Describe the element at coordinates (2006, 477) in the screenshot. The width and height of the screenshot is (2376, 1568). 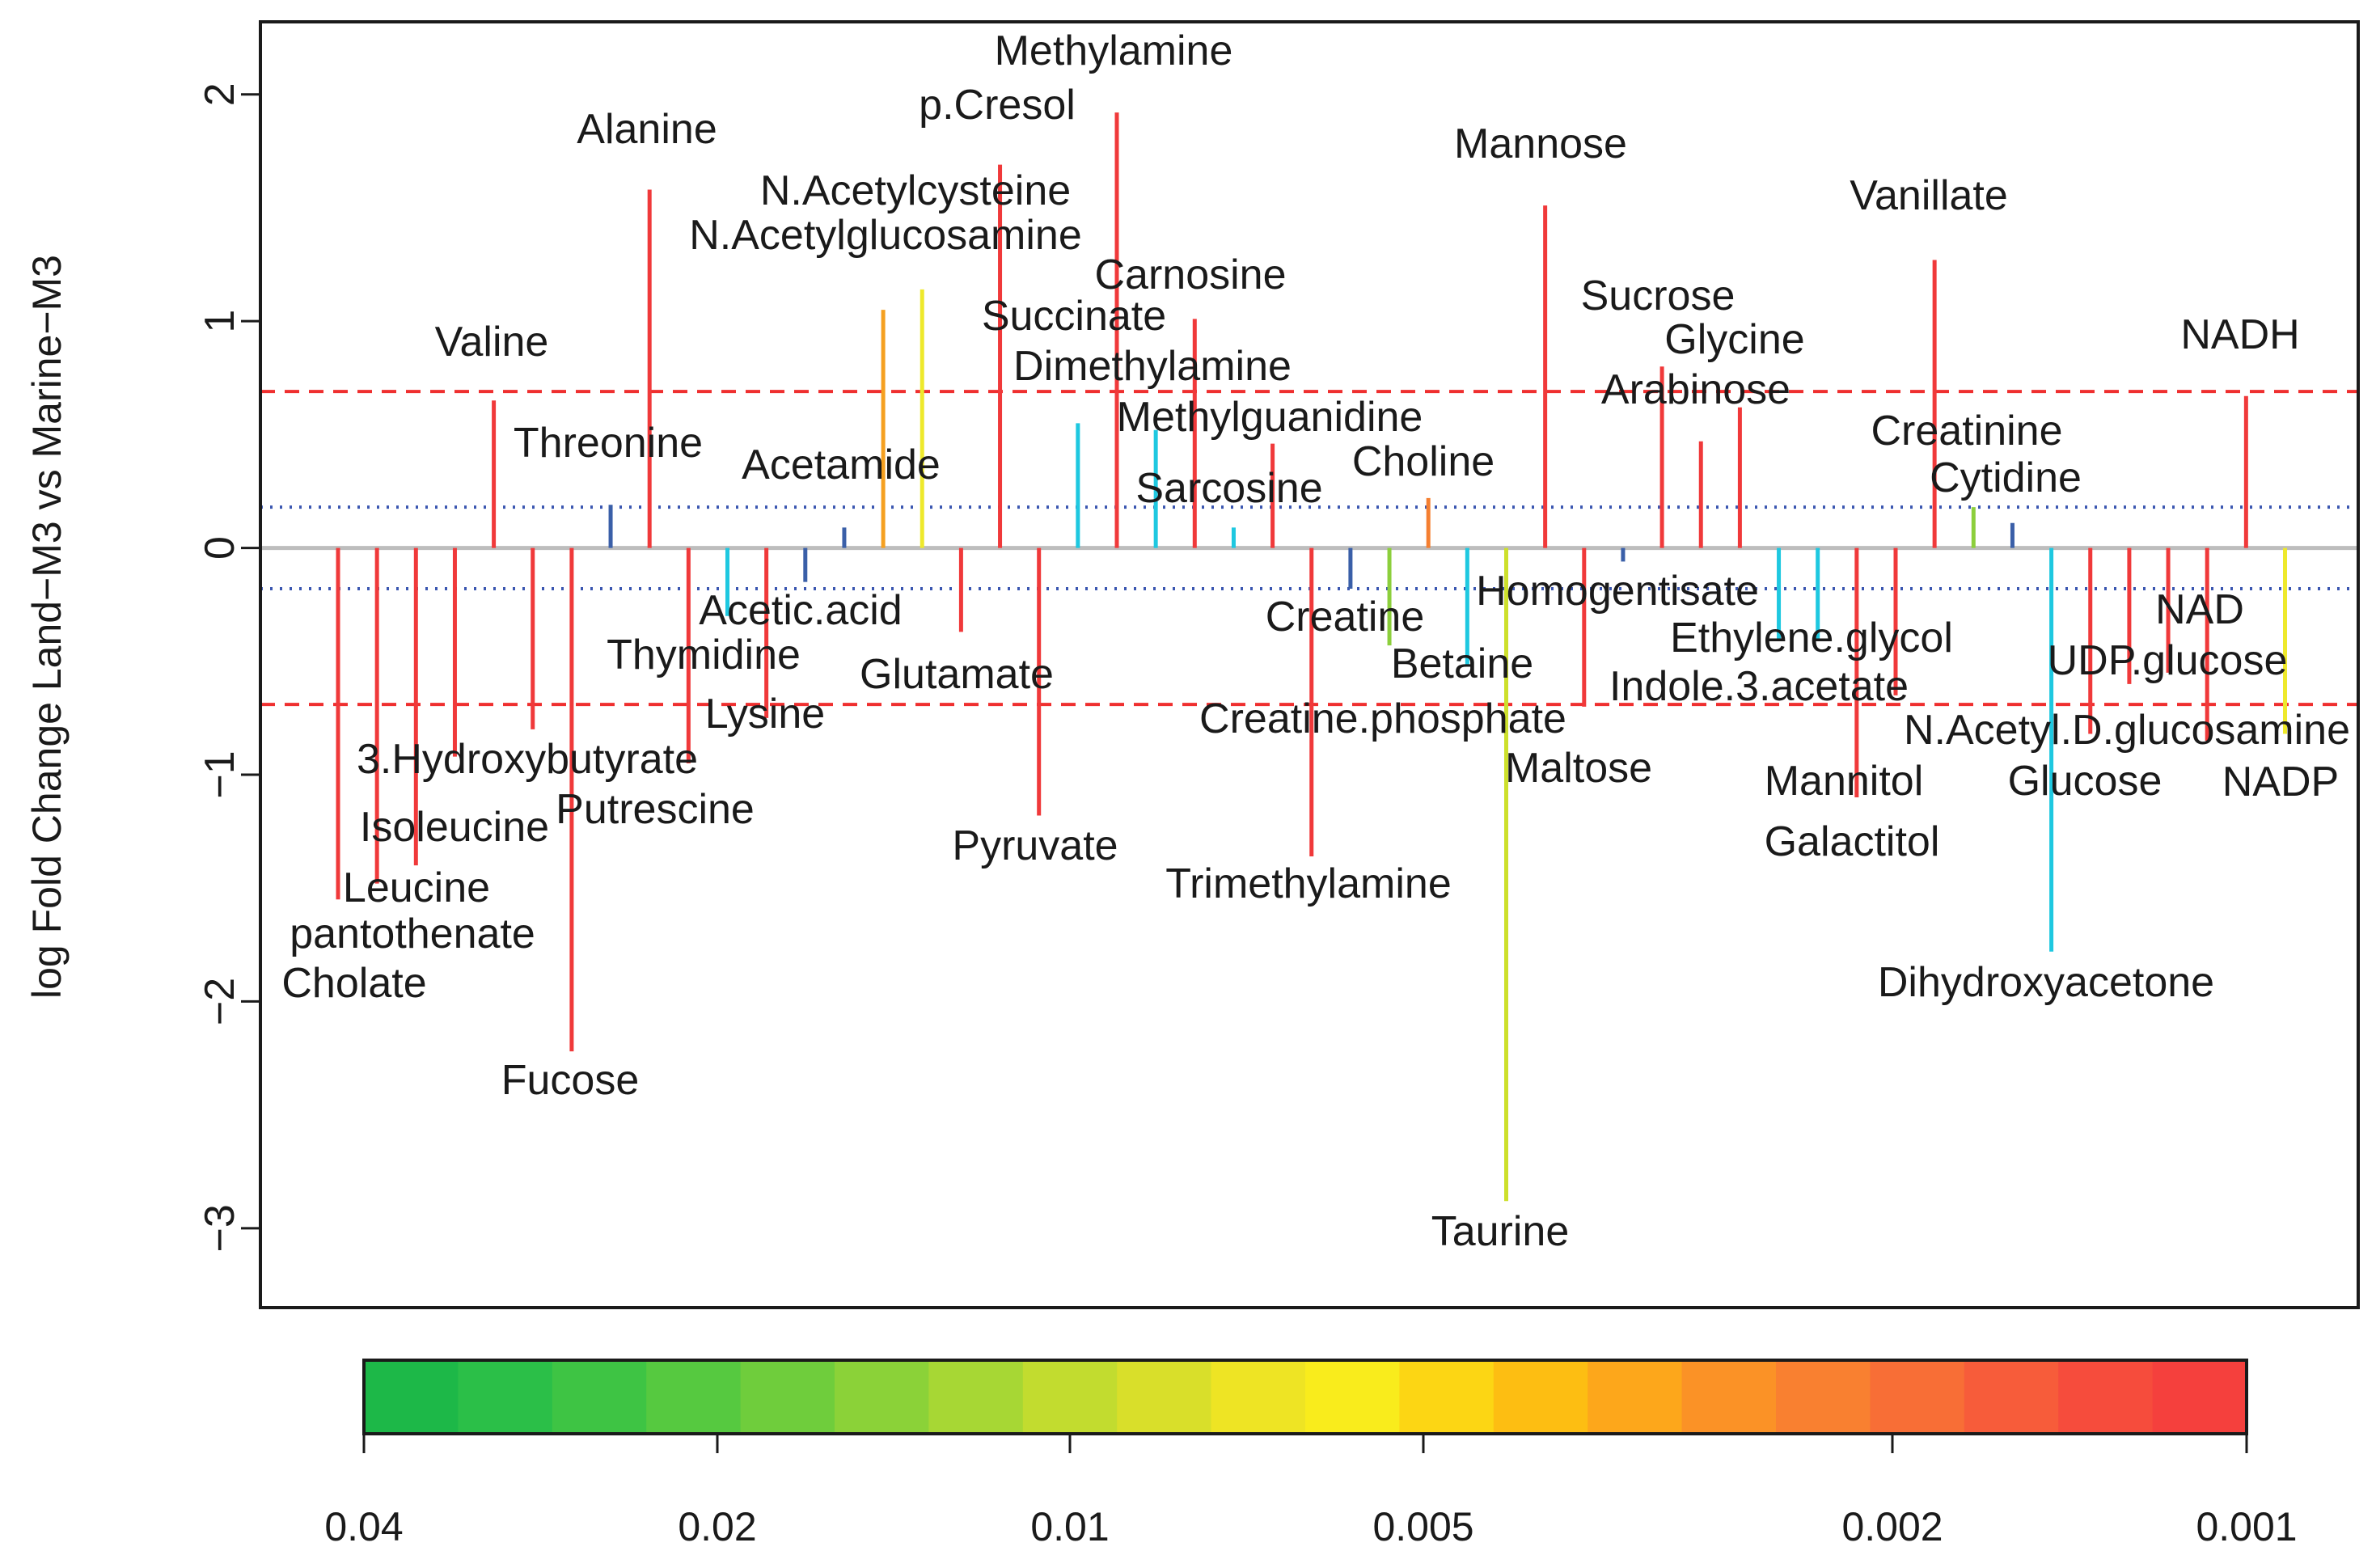
I see `label-cytidine: Cytidine` at that location.